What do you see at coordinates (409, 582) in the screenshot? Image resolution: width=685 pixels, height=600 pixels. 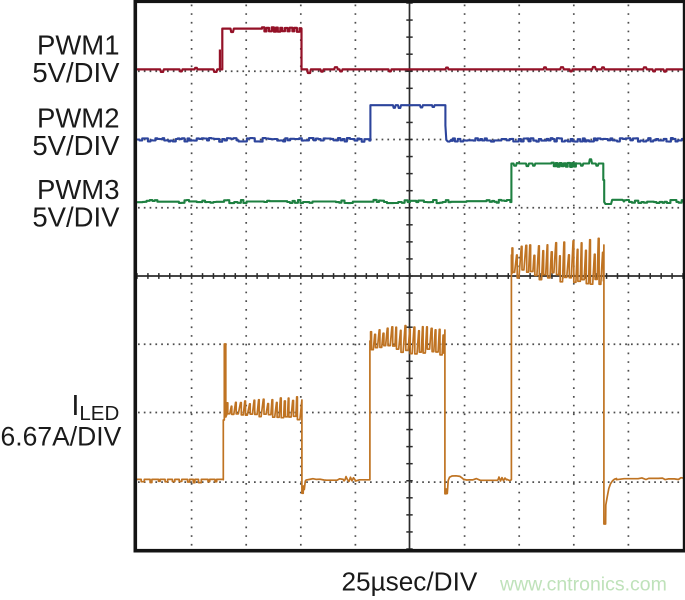 I see `svg-text: 25µsec/DIV` at bounding box center [409, 582].